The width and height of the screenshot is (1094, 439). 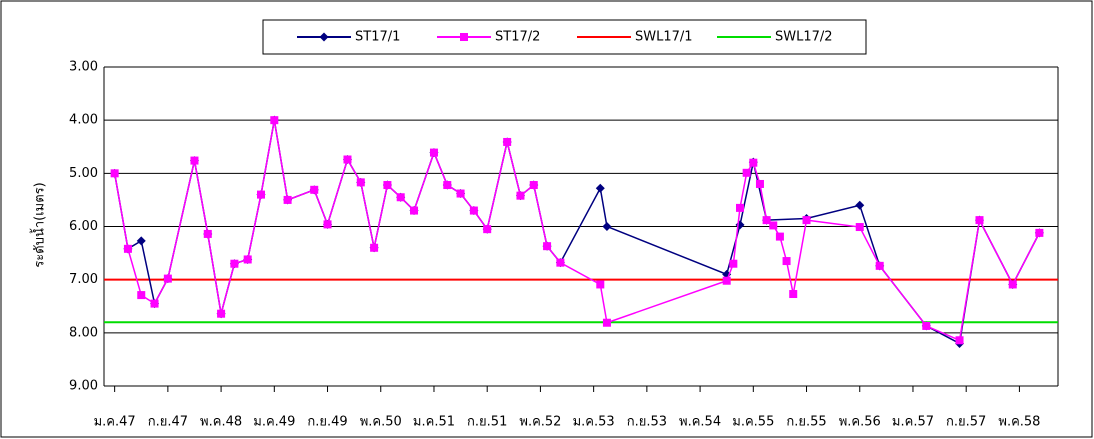 I want to click on x-tick-label: ม.ค.53, so click(x=594, y=422).